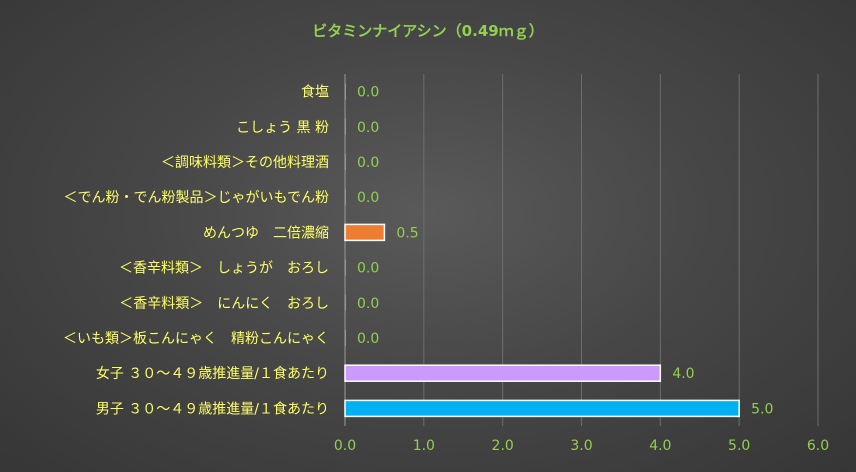 This screenshot has width=856, height=472. I want to click on category-label: 食塩, so click(315, 92).